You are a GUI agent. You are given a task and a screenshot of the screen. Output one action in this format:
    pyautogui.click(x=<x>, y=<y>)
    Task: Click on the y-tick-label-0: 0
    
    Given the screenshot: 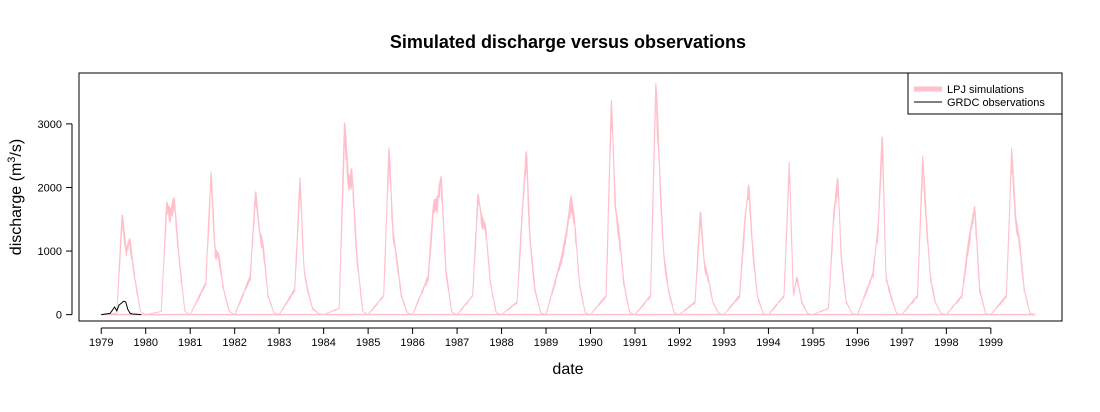 What is the action you would take?
    pyautogui.click(x=59, y=316)
    